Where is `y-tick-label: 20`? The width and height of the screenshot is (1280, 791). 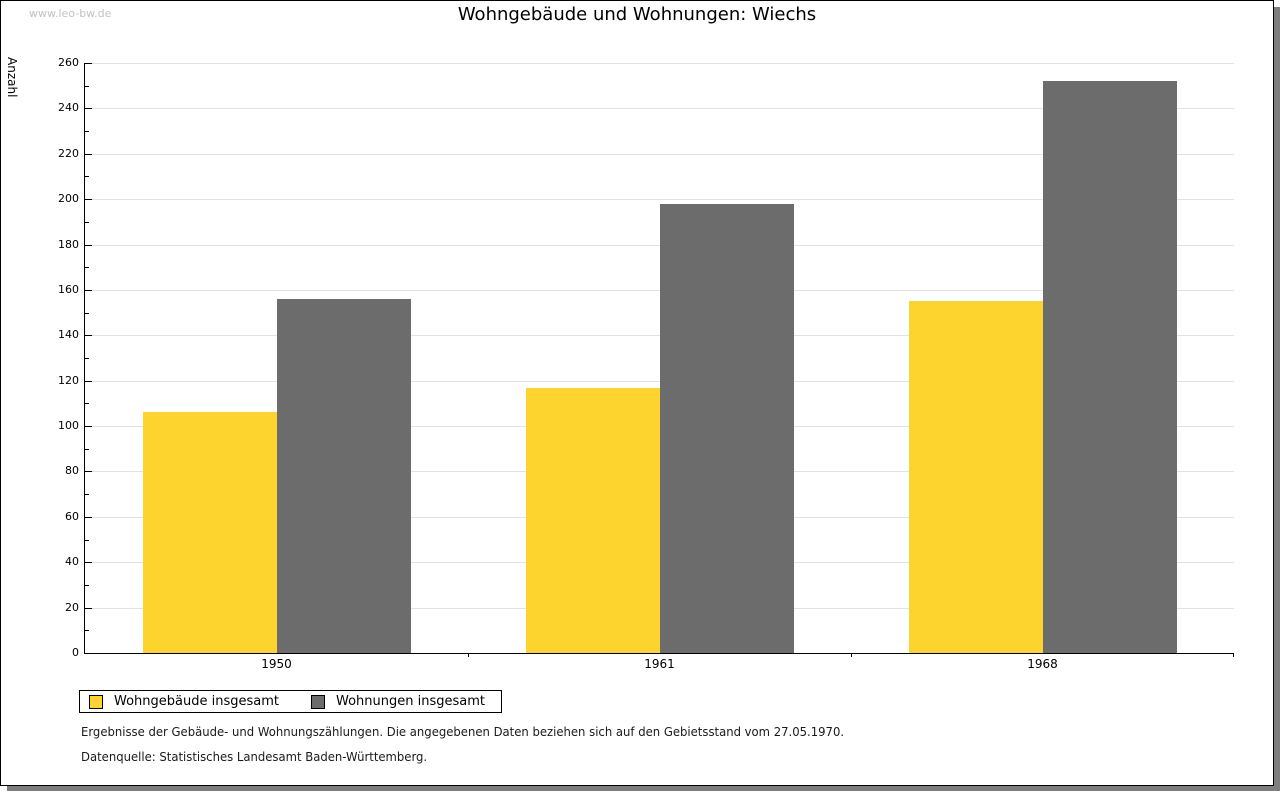 y-tick-label: 20 is located at coordinates (72, 607).